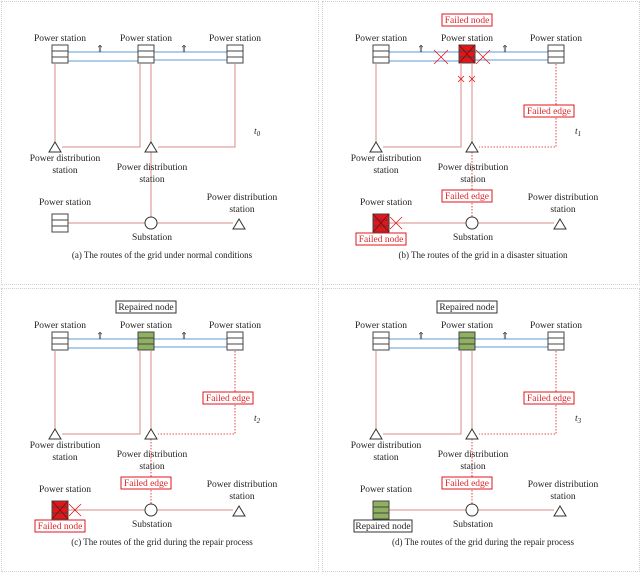 This screenshot has width=640, height=578. Describe the element at coordinates (146, 307) in the screenshot. I see `repaired-node-tag: Repaired node` at that location.